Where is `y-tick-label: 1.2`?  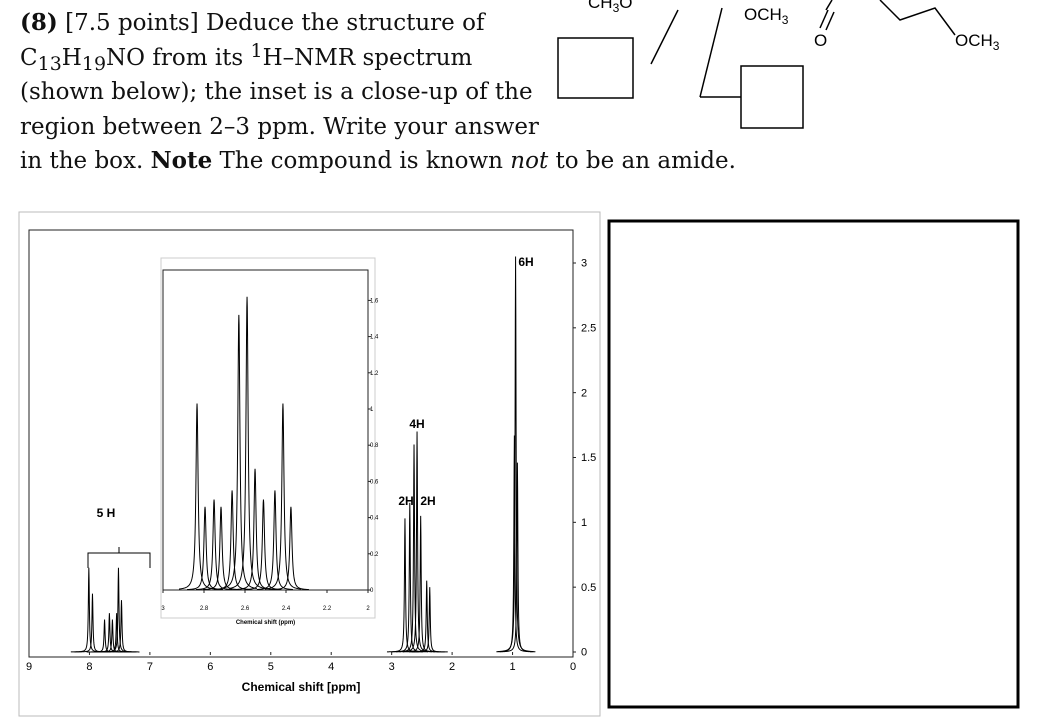 y-tick-label: 1.2 is located at coordinates (374, 374).